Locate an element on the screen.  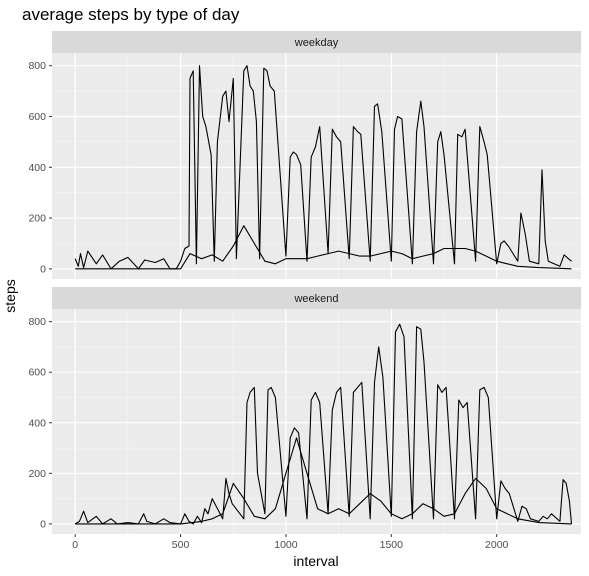
x-axis-title: interval is located at coordinates (315, 561).